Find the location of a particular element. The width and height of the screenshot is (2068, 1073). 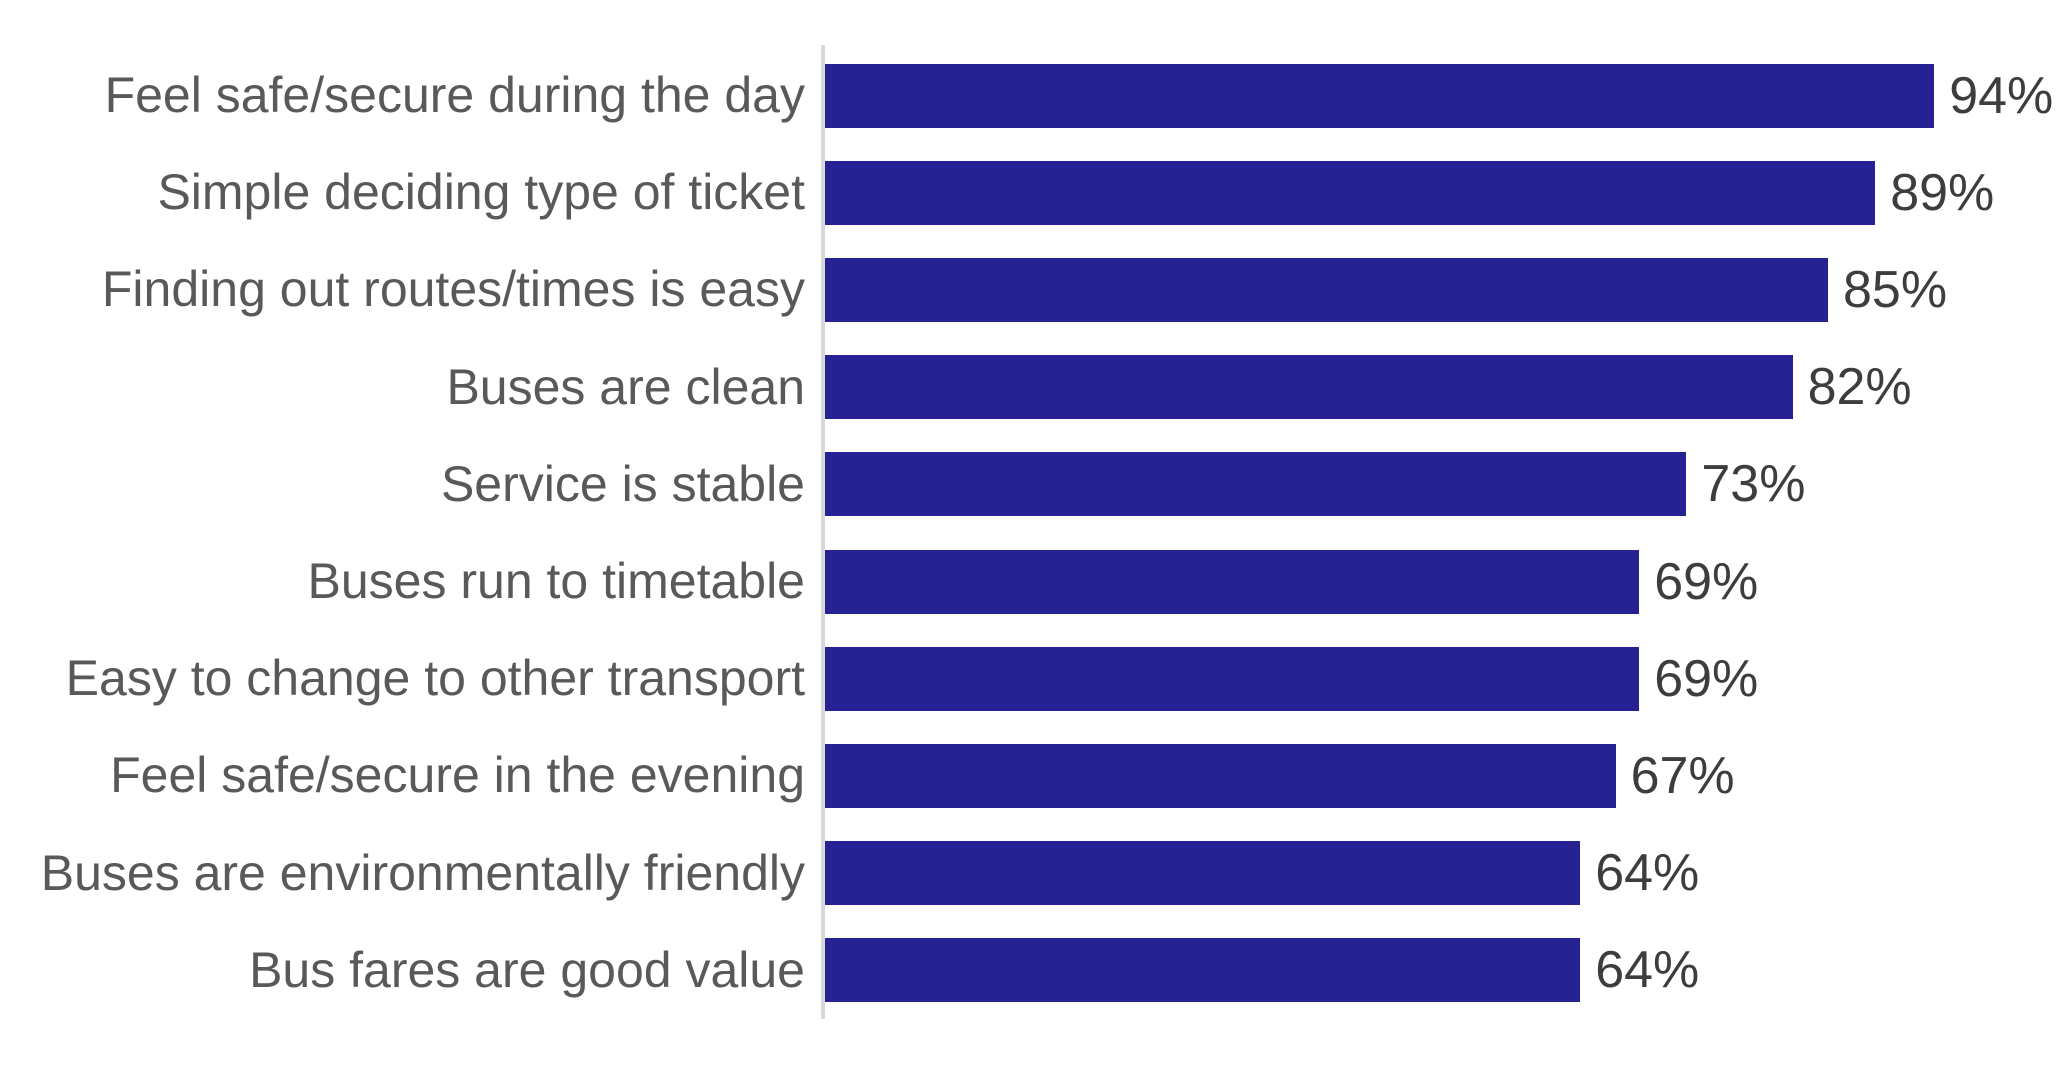

chart-row: Buses are clean 82% is located at coordinates (1034, 387).